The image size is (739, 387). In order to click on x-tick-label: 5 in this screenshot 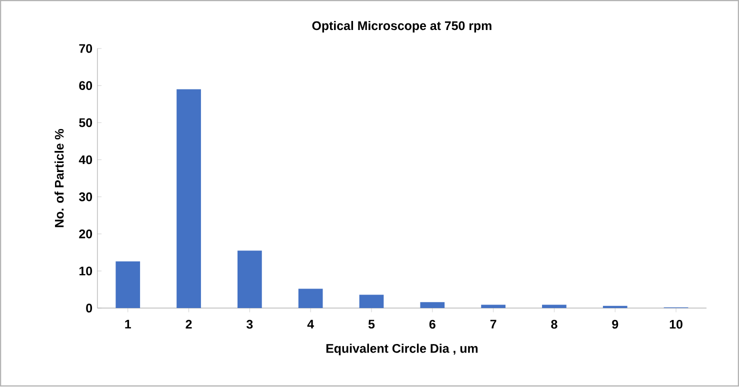, I will do `click(371, 324)`.